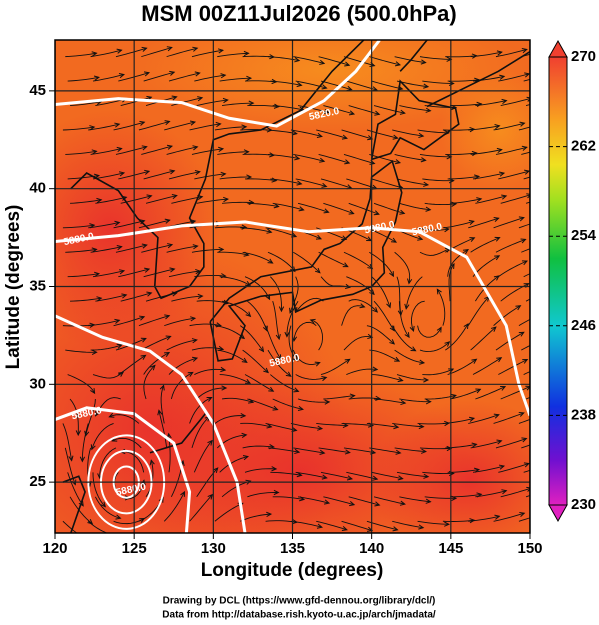 This screenshot has height=625, width=599. Describe the element at coordinates (558, 513) in the screenshot. I see `colorbar-extend` at that location.